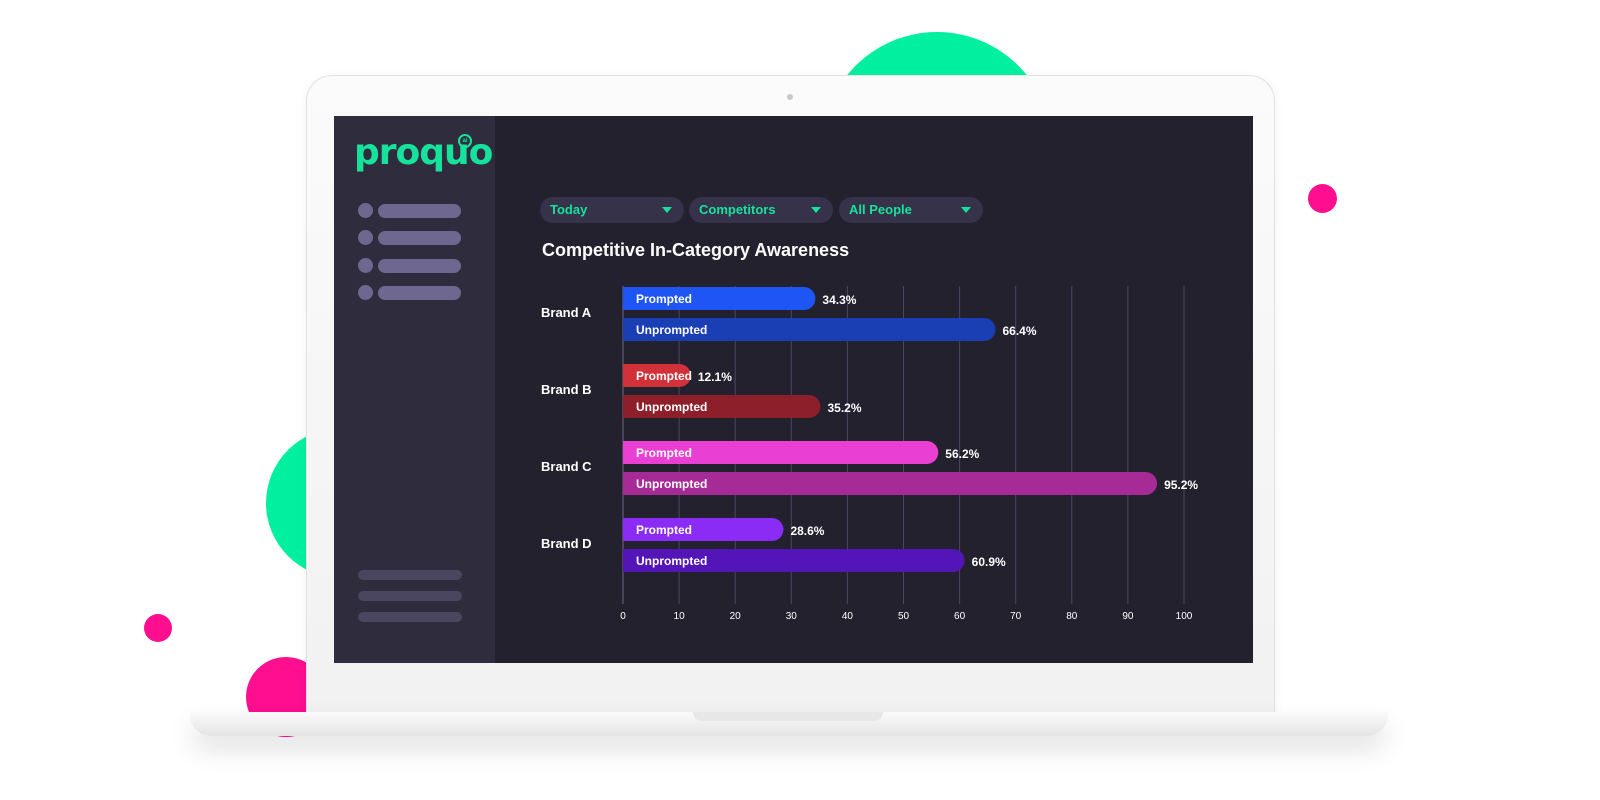 The height and width of the screenshot is (800, 1600). Describe the element at coordinates (158, 628) in the screenshot. I see `decor-pink-dot-left` at that location.